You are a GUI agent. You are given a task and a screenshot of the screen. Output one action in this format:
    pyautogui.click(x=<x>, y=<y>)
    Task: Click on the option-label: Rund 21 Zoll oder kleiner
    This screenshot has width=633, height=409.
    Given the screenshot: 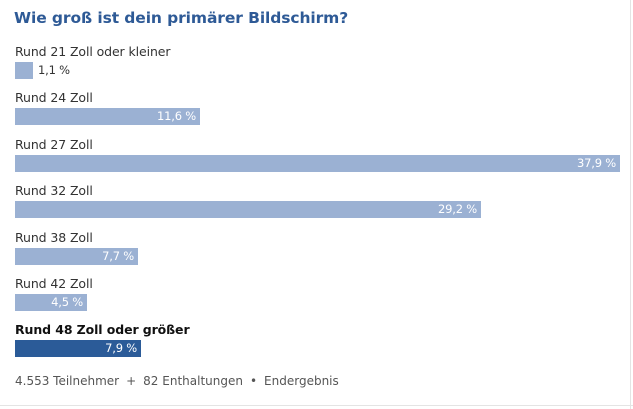 What is the action you would take?
    pyautogui.click(x=93, y=51)
    